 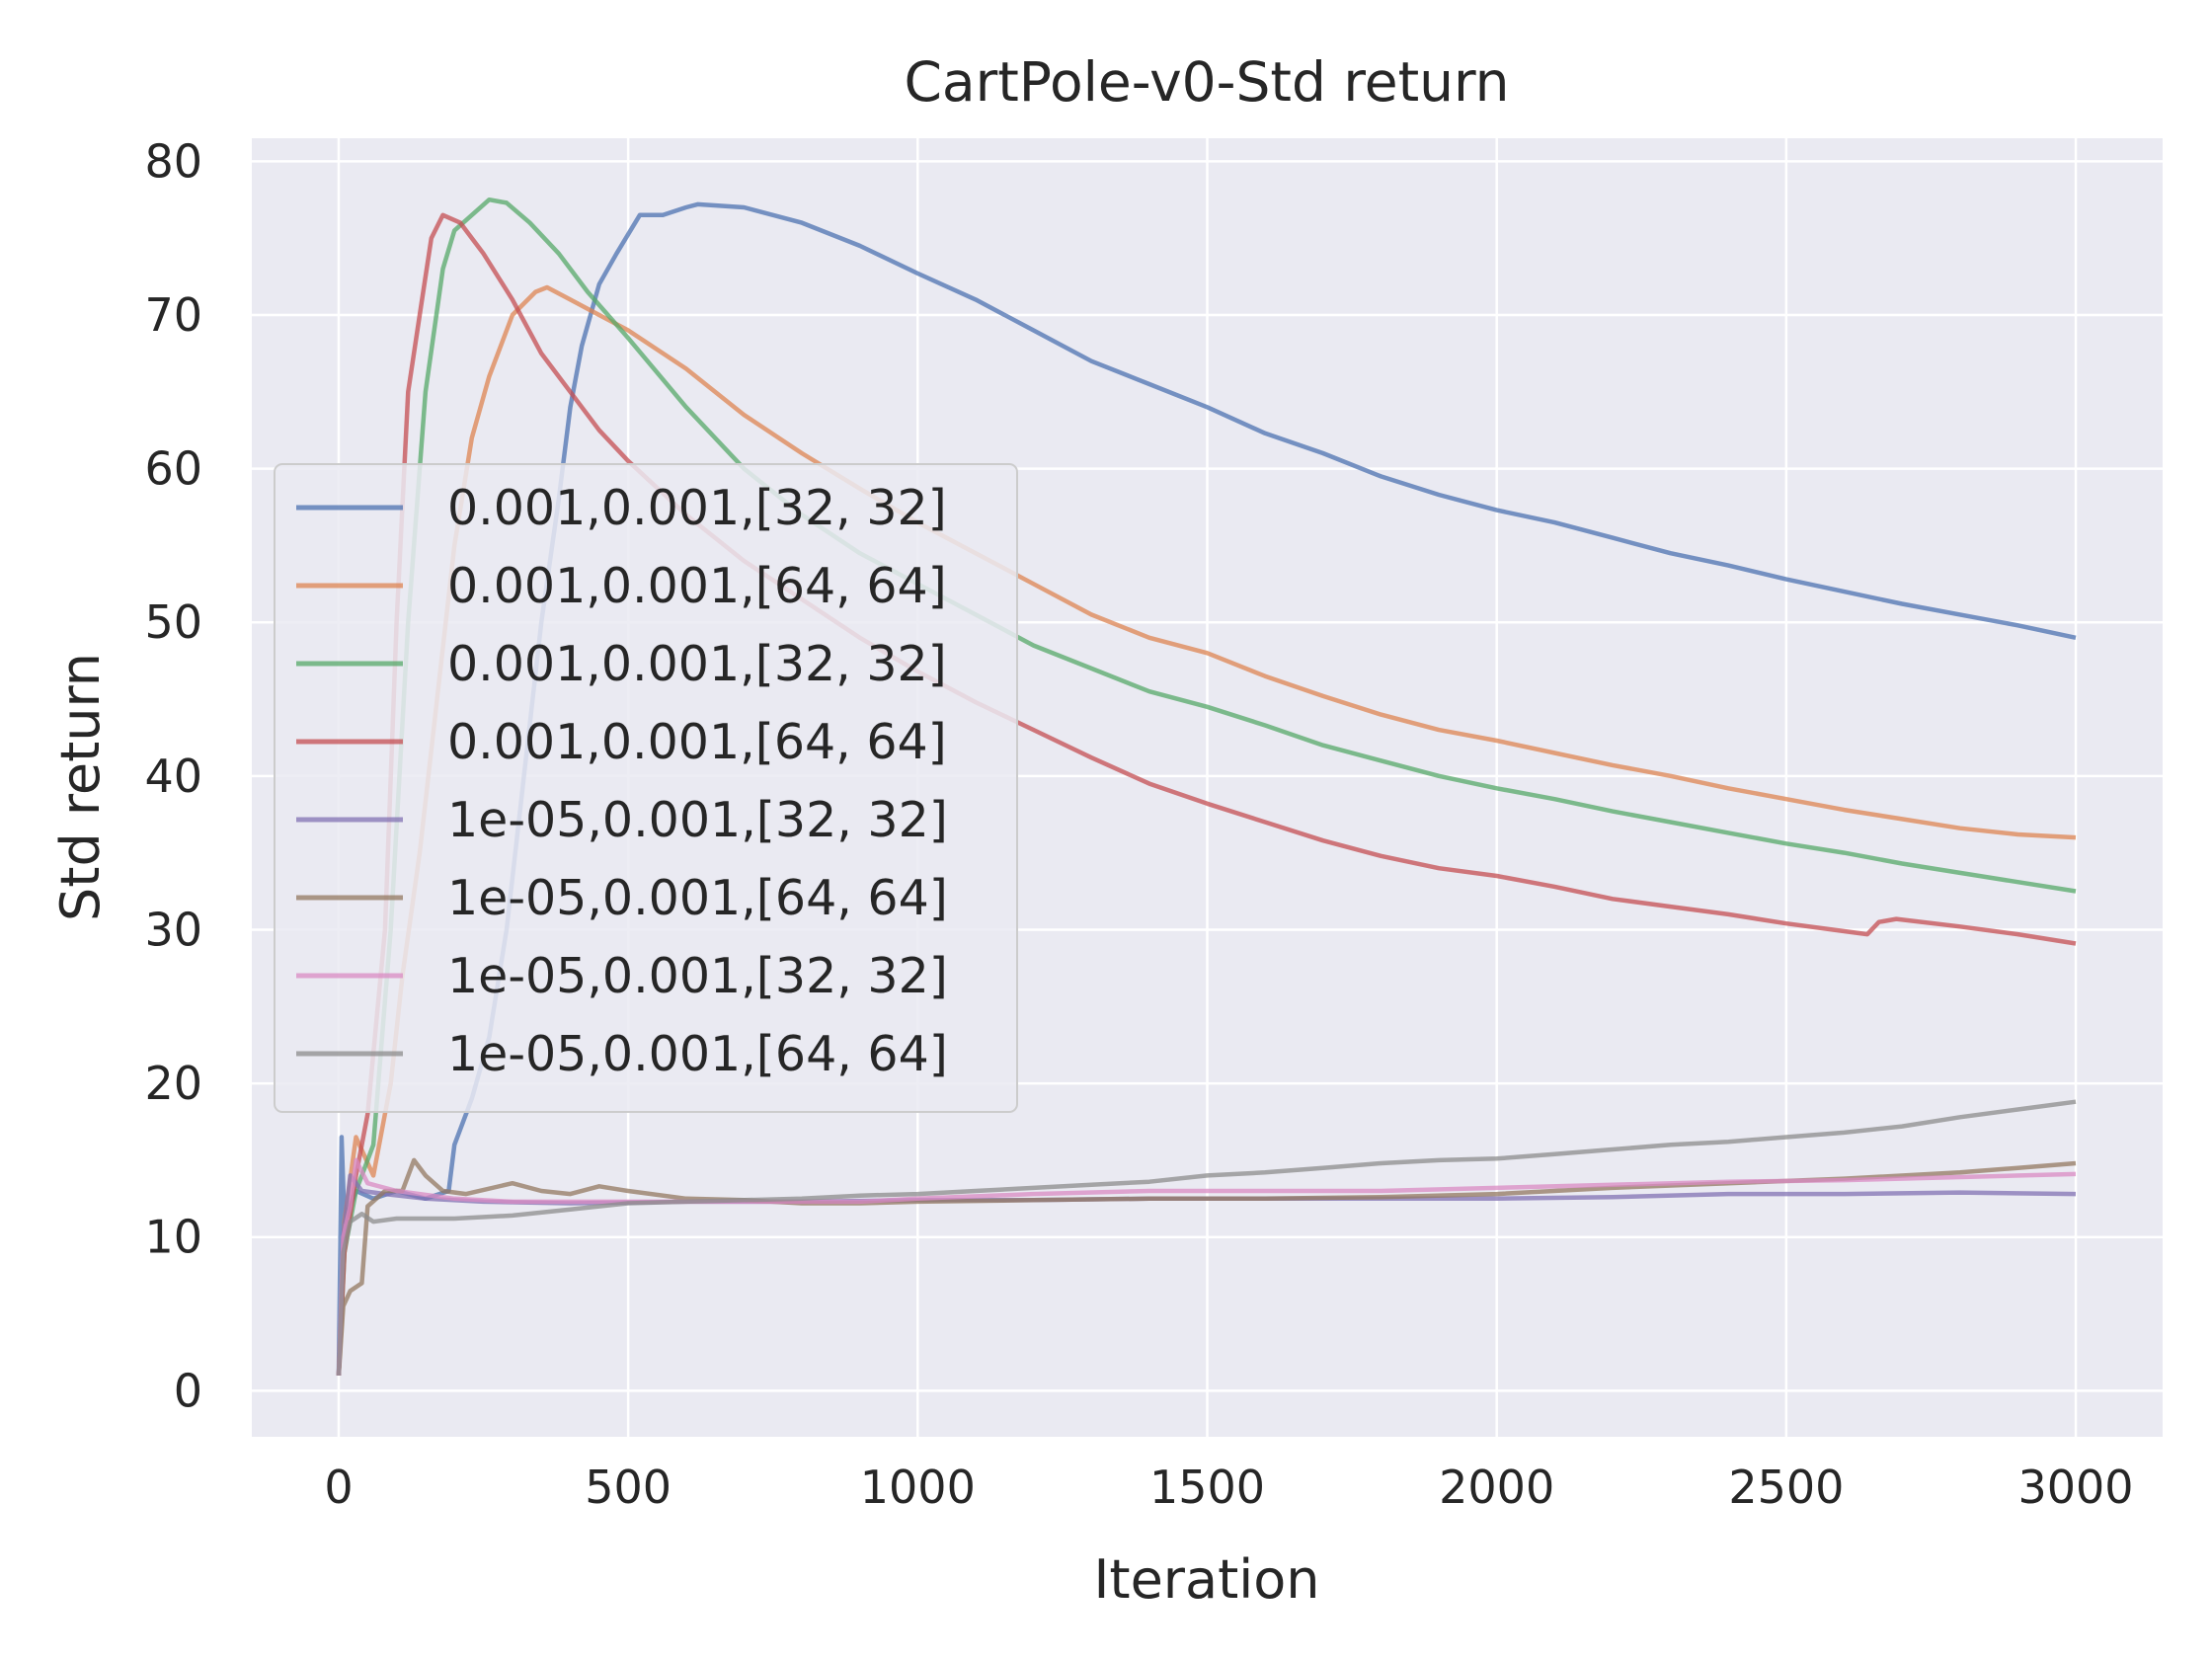 What do you see at coordinates (697, 742) in the screenshot?
I see `legend-label-4: 0.001,0.001,[64, 64]` at bounding box center [697, 742].